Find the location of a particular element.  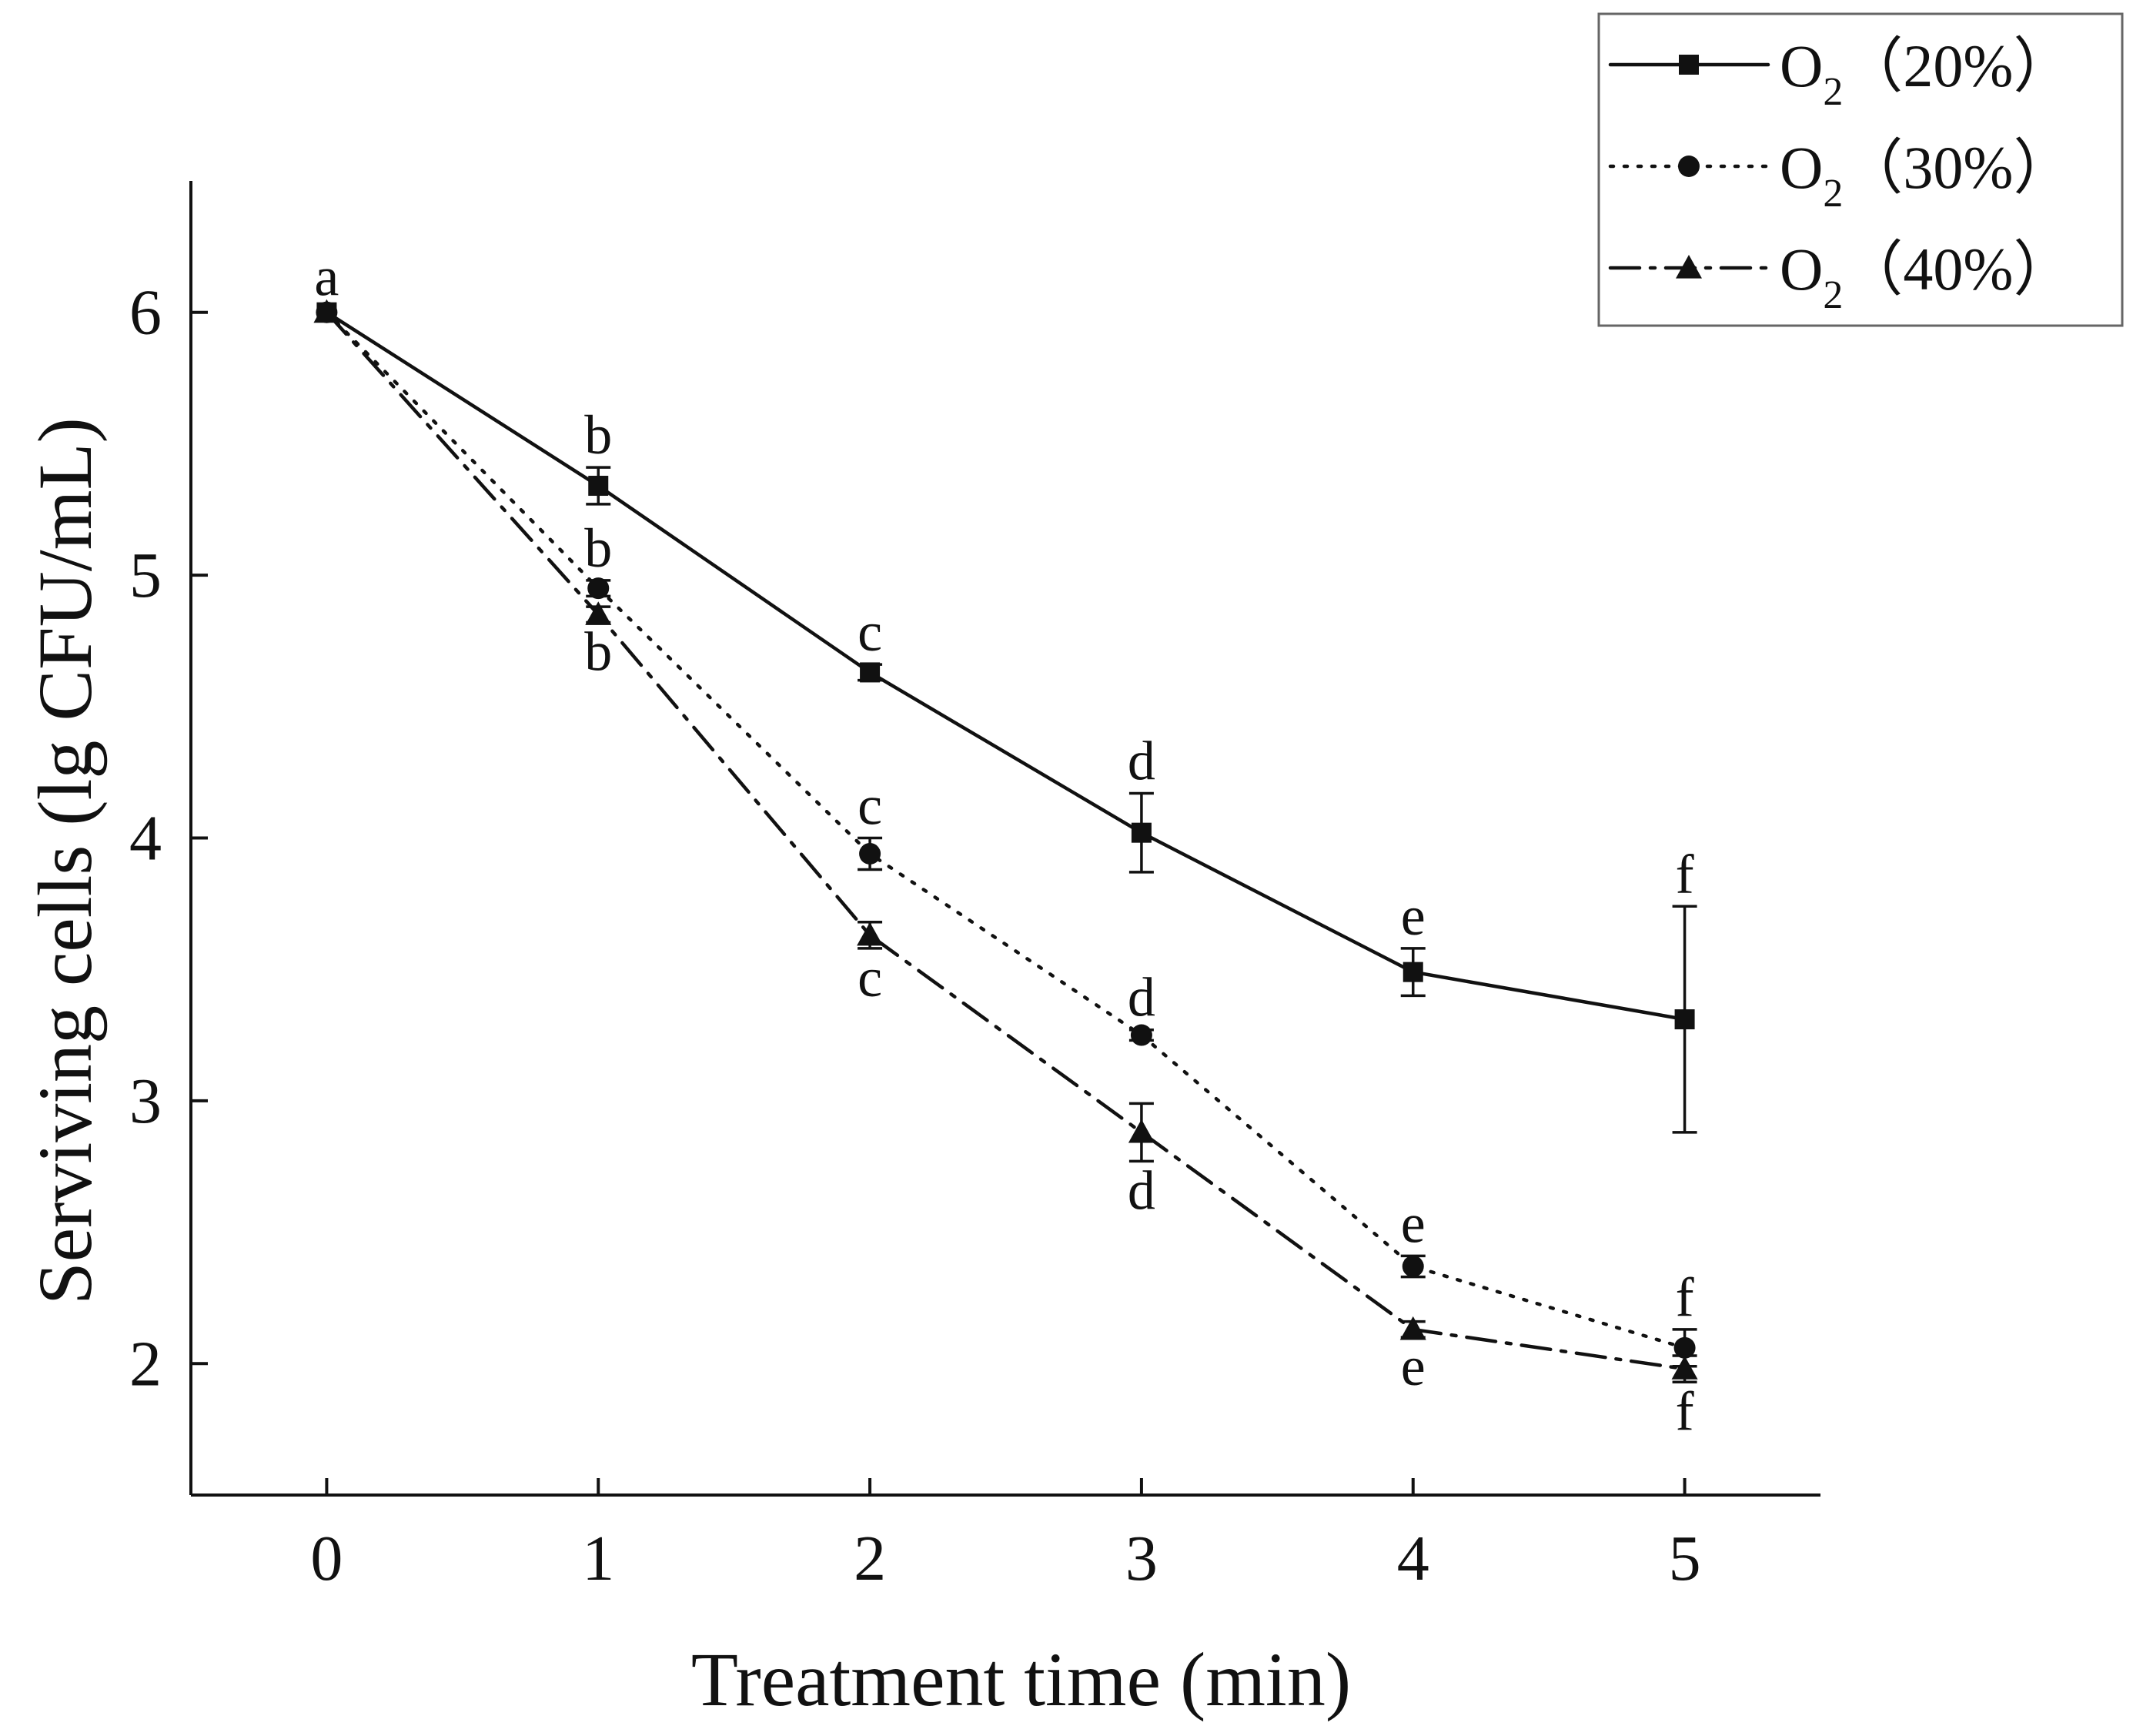

legend-label: O2（40%） is located at coordinates (1927, 276).